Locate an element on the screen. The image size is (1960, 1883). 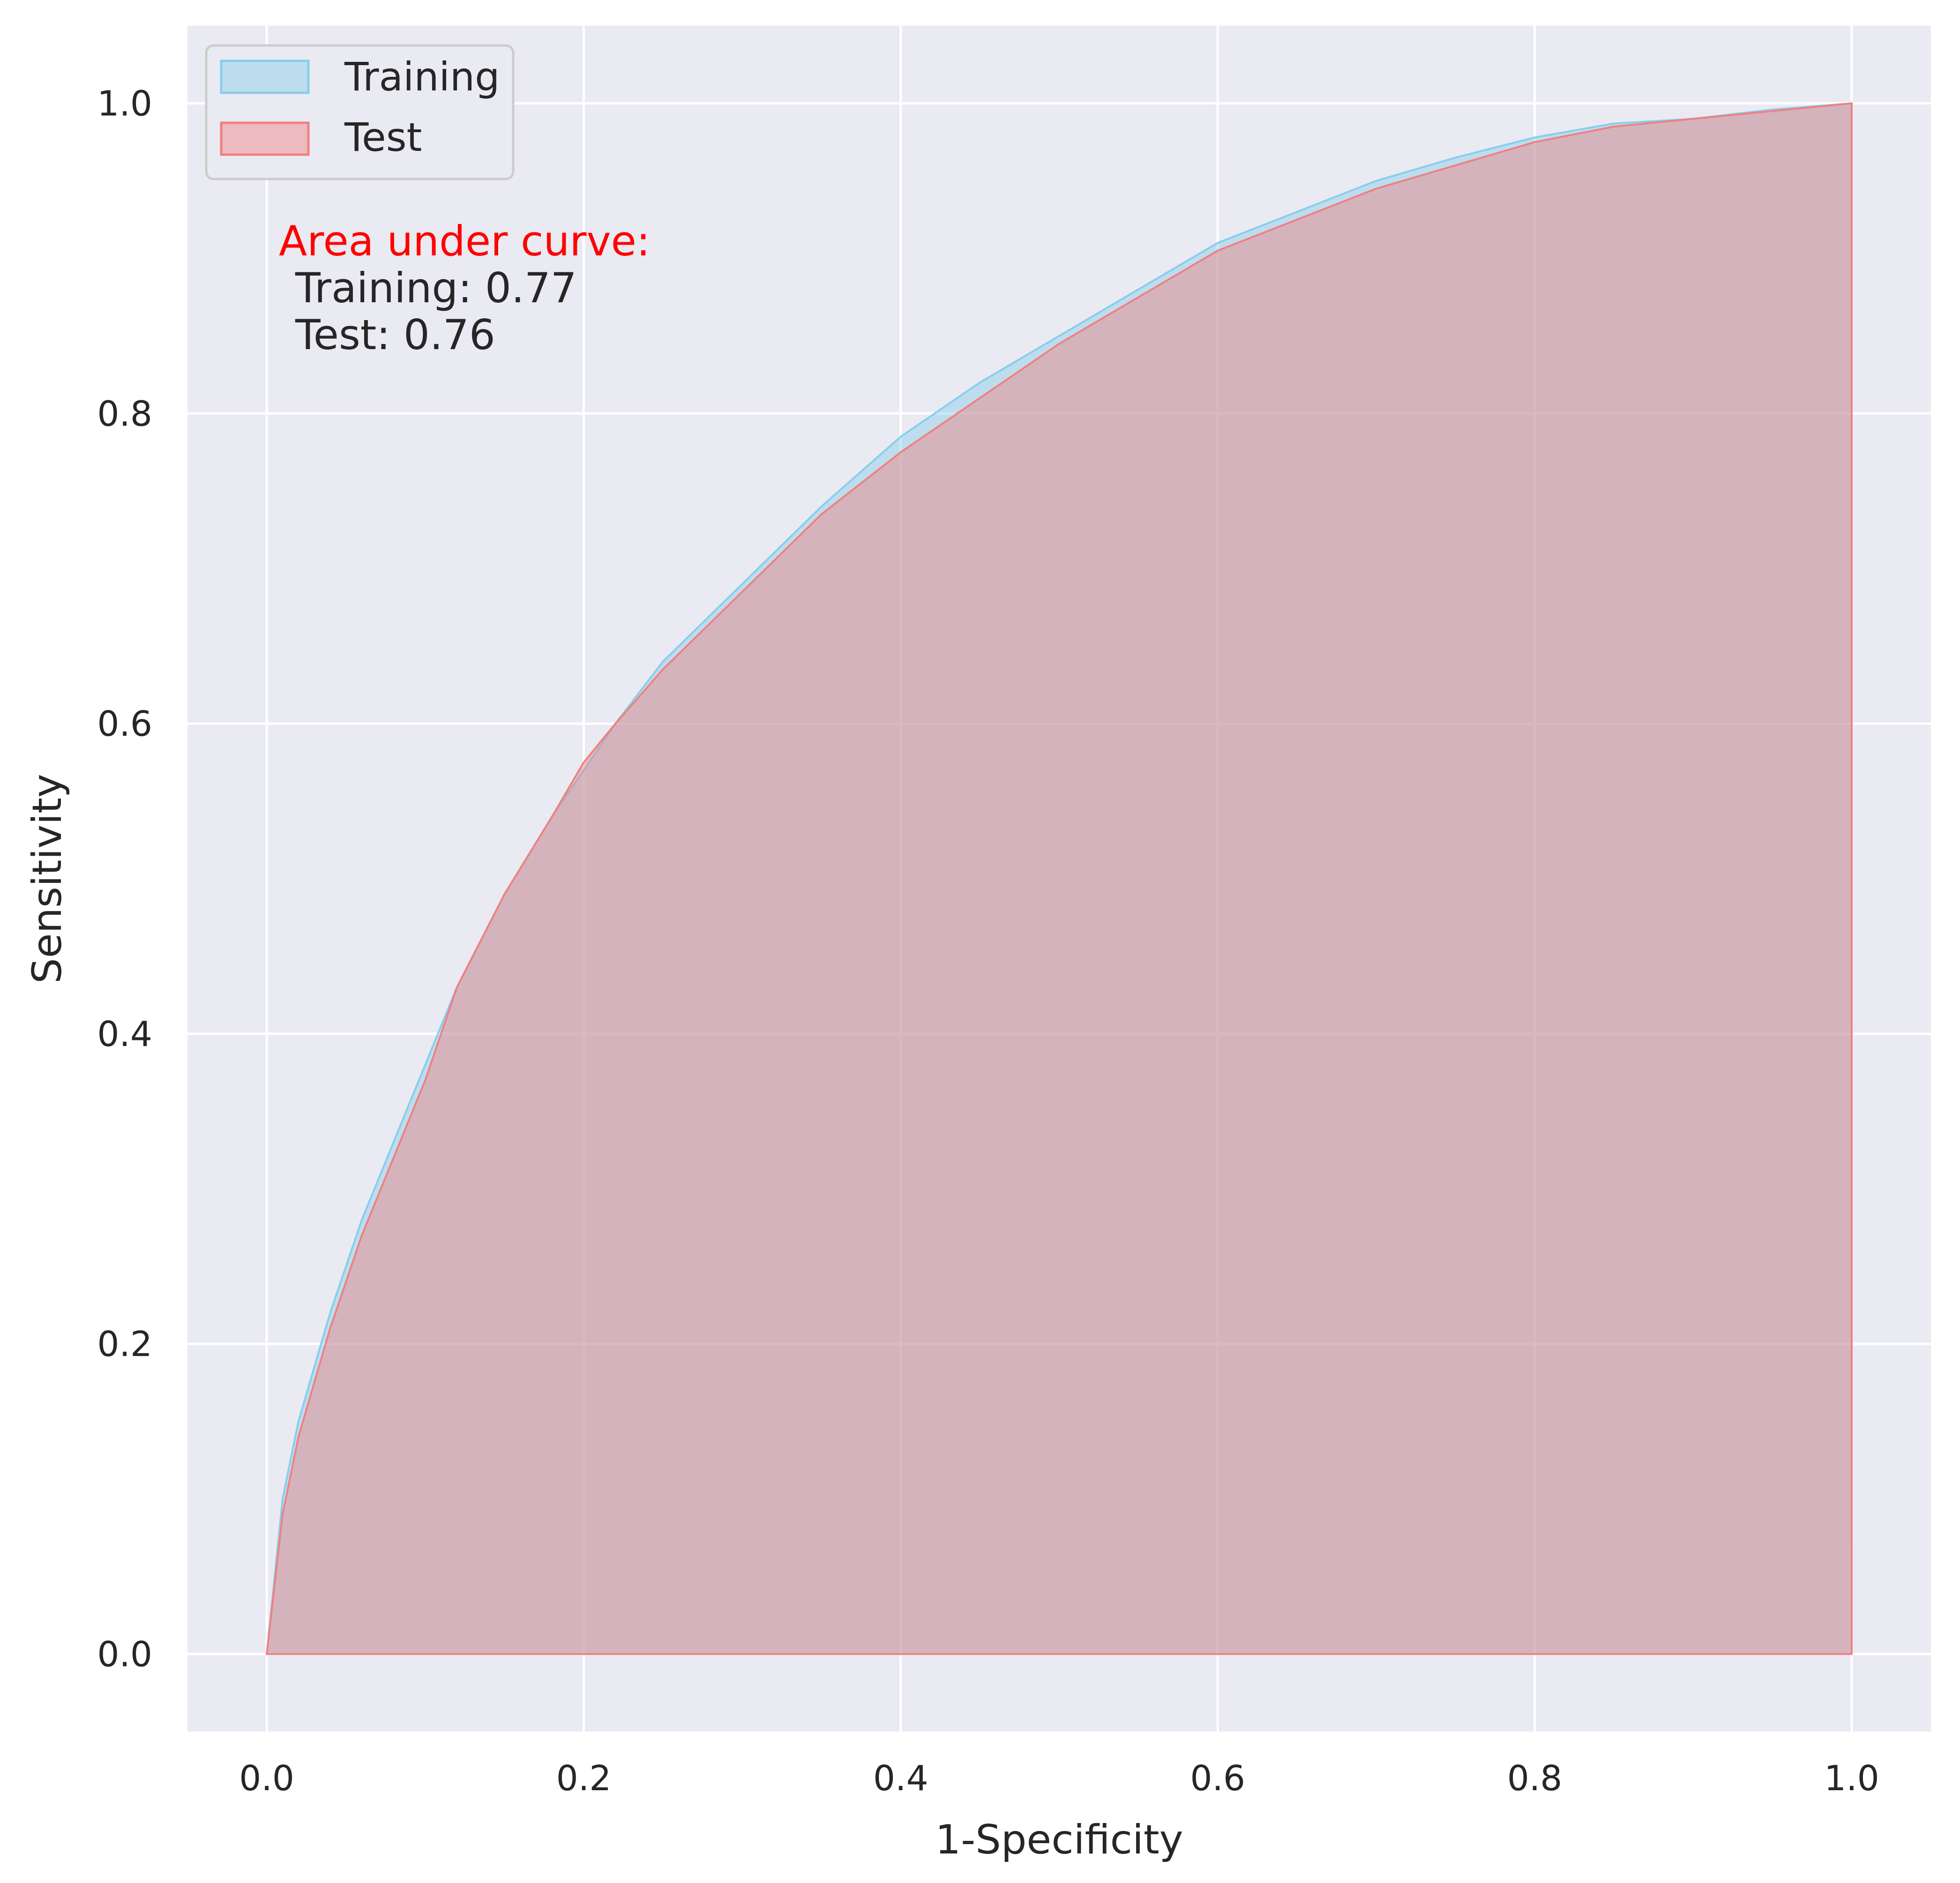
auc-training: Training: 0.77 is located at coordinates (436, 288).